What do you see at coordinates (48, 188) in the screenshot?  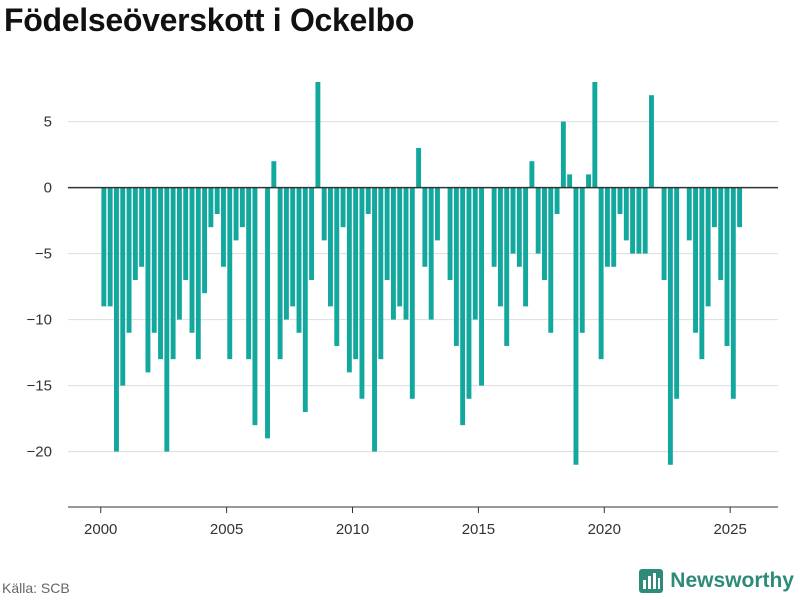 I see `y-tick-label: 0` at bounding box center [48, 188].